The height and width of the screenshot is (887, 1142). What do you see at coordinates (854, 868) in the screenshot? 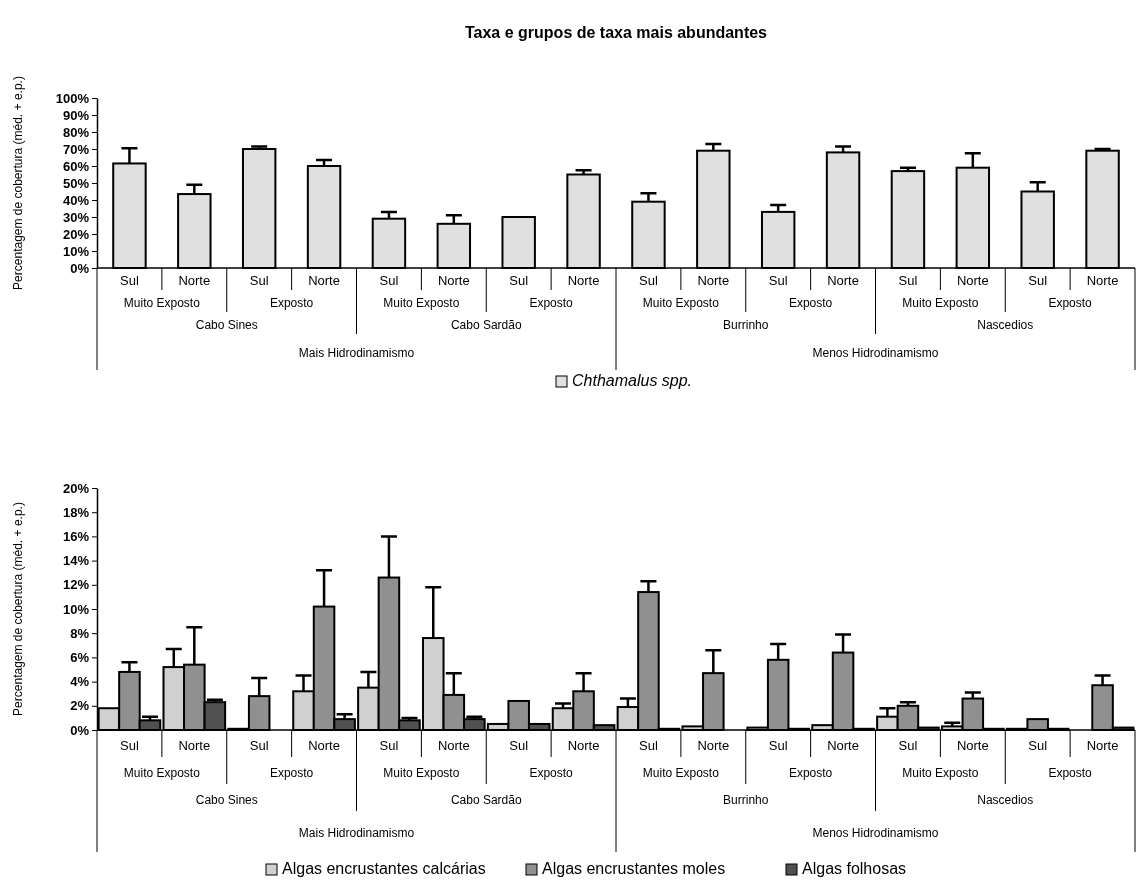
I see `legend-label: Algas folhosas` at bounding box center [854, 868].